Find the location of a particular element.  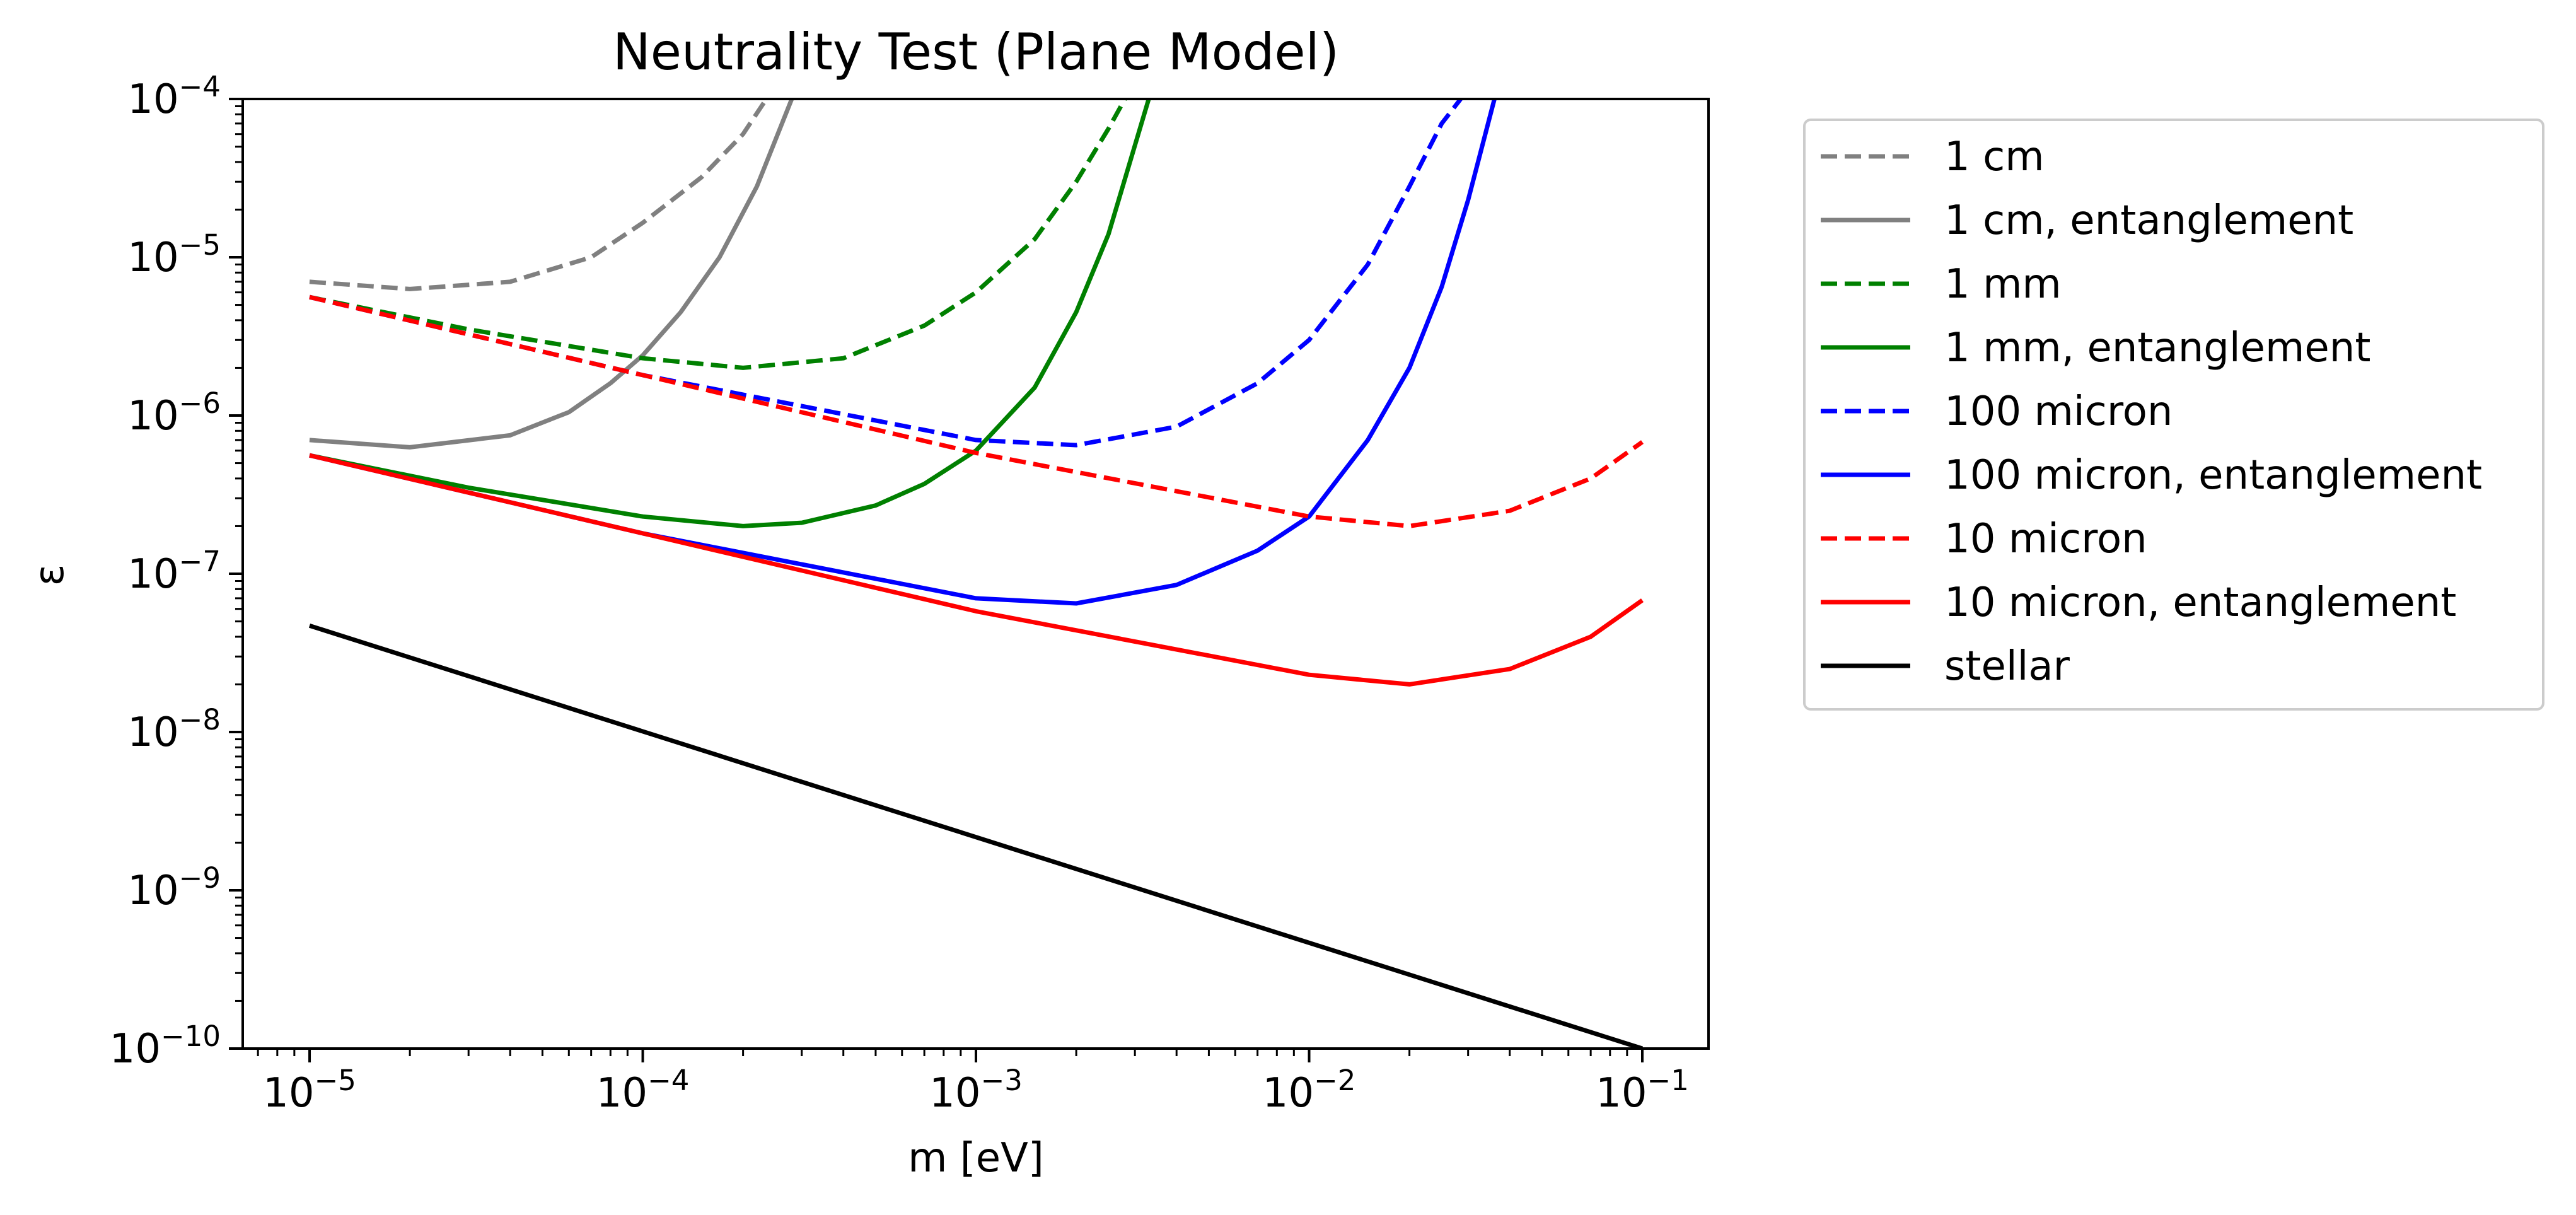

legend-box is located at coordinates (2173, 415).